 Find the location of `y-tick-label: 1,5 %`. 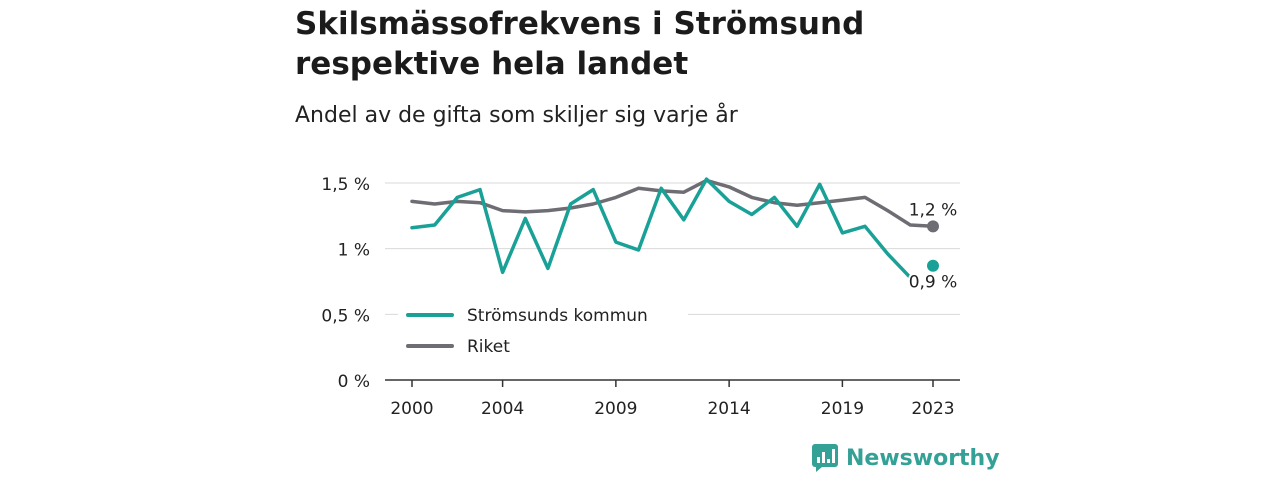

y-tick-label: 1,5 % is located at coordinates (345, 185).